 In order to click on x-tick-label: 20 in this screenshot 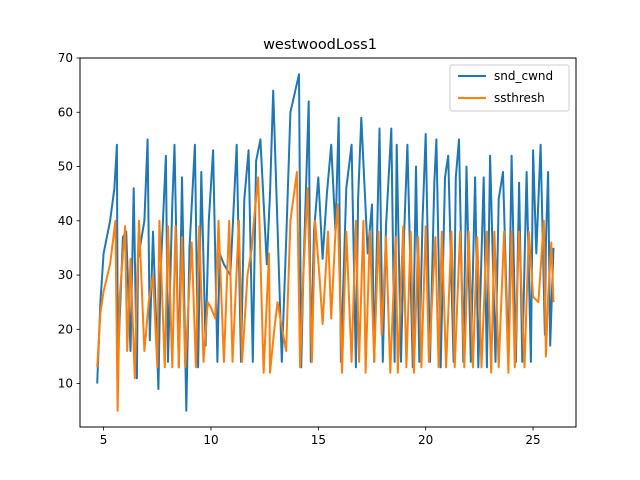, I will do `click(425, 440)`.